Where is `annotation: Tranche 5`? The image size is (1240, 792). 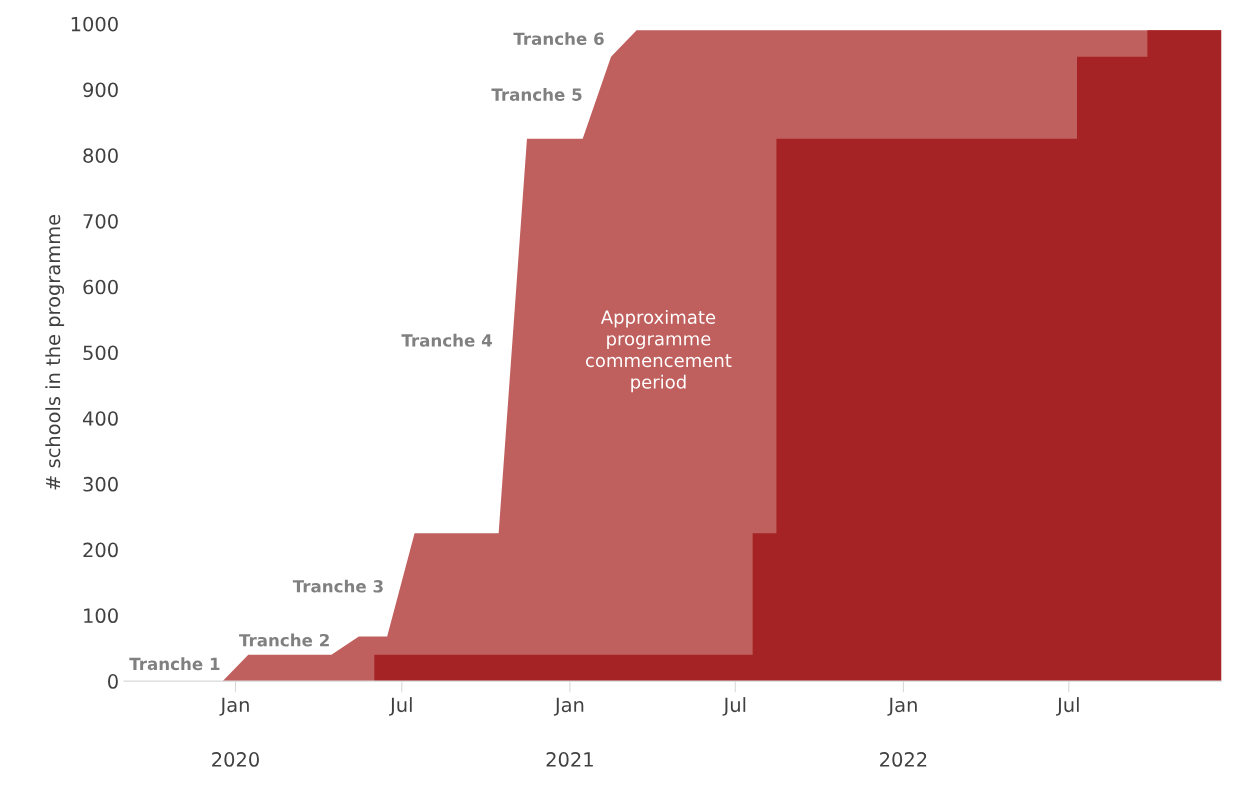 annotation: Tranche 5 is located at coordinates (536, 94).